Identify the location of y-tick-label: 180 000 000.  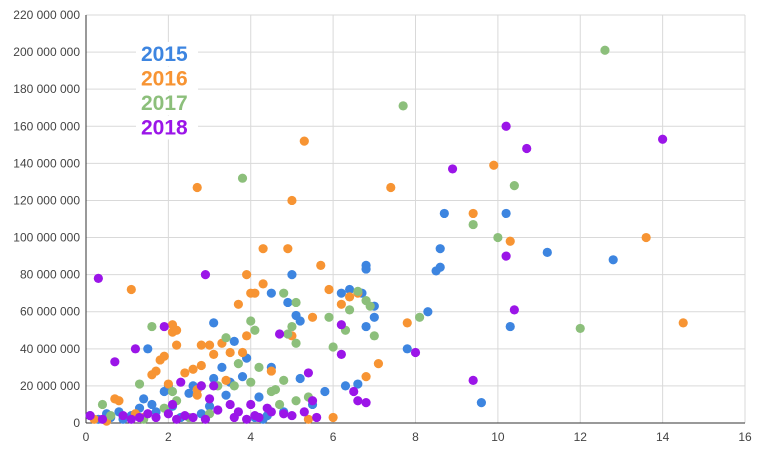
(46, 89).